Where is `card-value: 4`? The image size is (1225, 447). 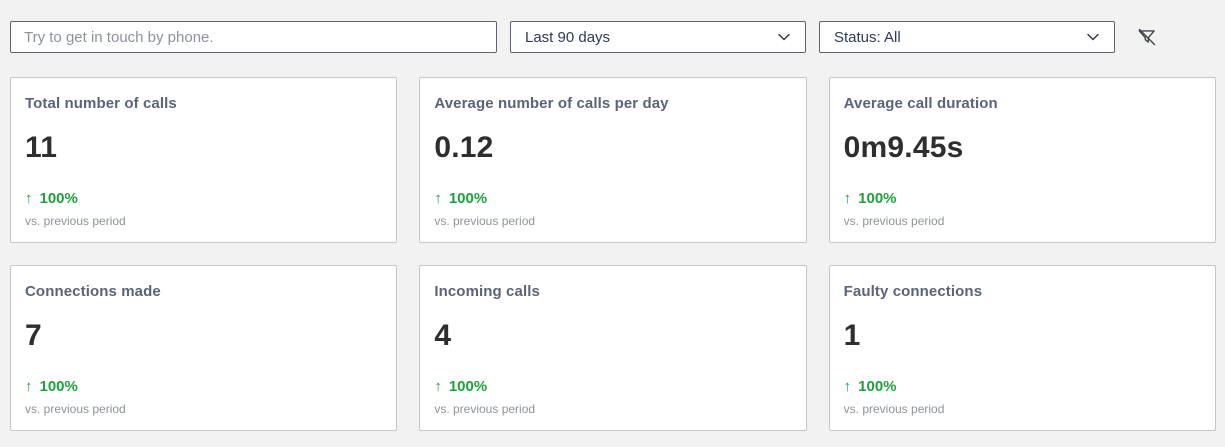 card-value: 4 is located at coordinates (443, 335).